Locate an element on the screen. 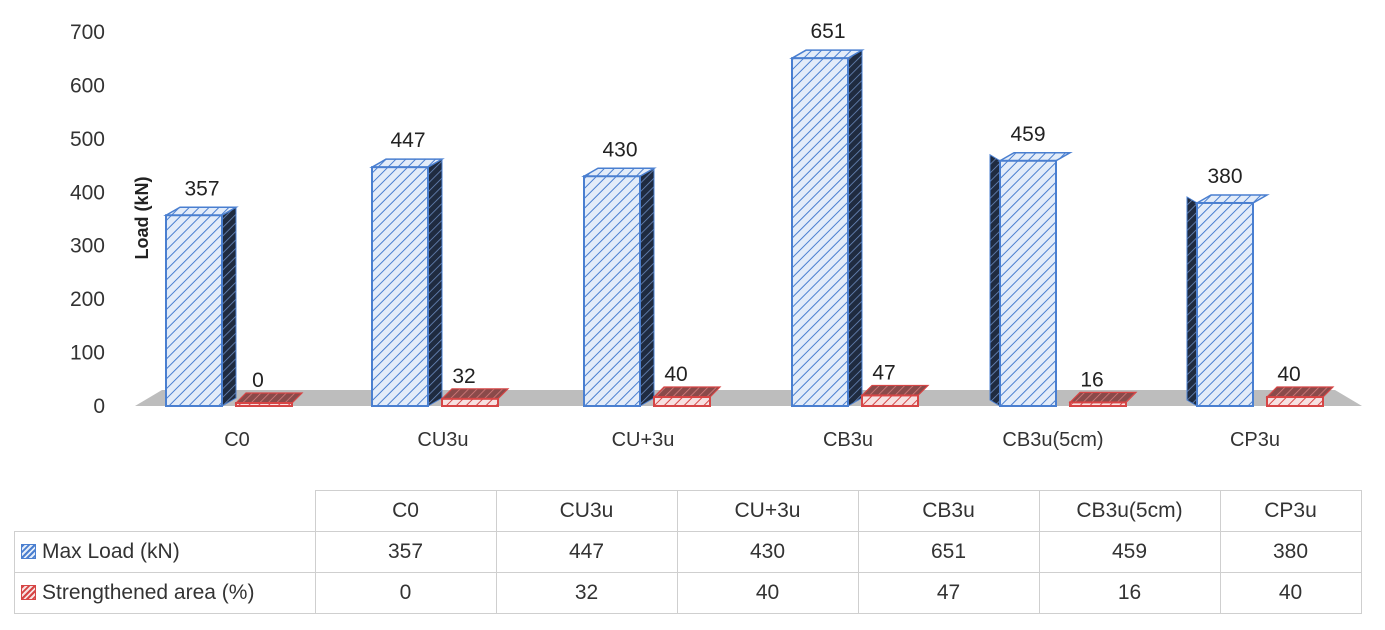 The width and height of the screenshot is (1385, 630). table-row: Max Load (kN) 357 447 430 651 459 380 is located at coordinates (688, 552).